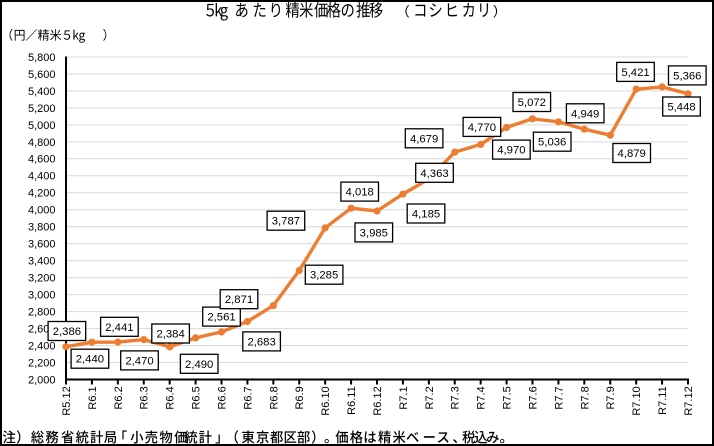 Image resolution: width=714 pixels, height=446 pixels. What do you see at coordinates (482, 128) in the screenshot?
I see `svg-text: 4,770` at bounding box center [482, 128].